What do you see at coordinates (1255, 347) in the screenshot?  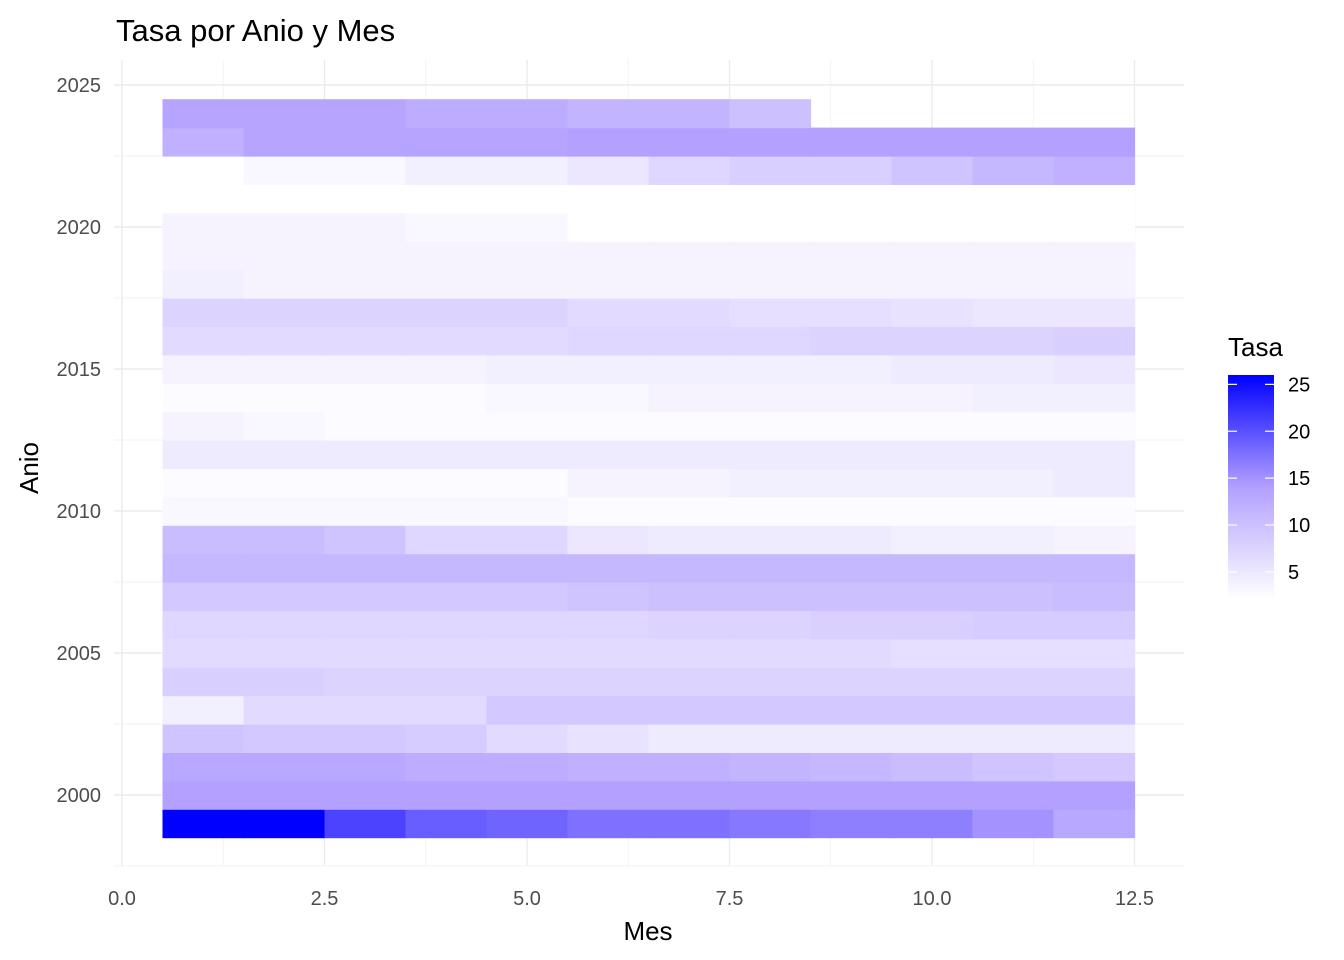 I see `legend-title: Tasa` at bounding box center [1255, 347].